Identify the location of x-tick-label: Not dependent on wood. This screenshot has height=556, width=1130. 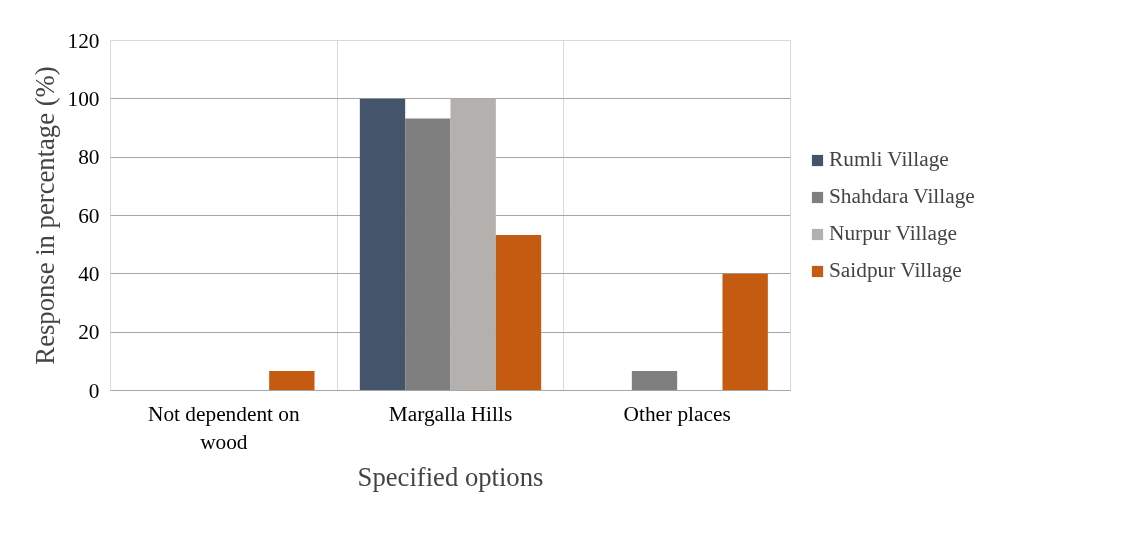
(224, 428).